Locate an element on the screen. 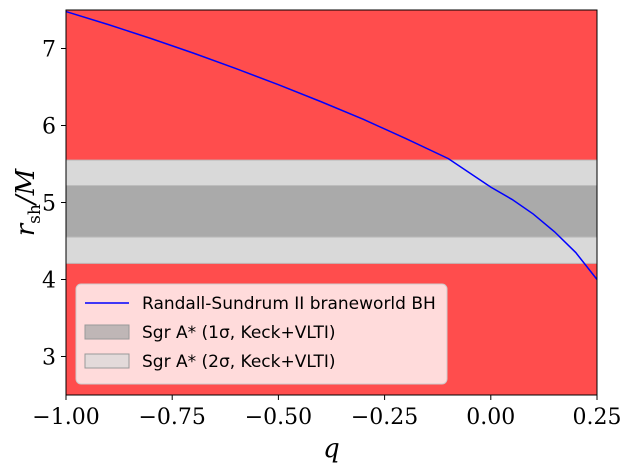 The image size is (630, 470). legend-box is located at coordinates (261, 334).